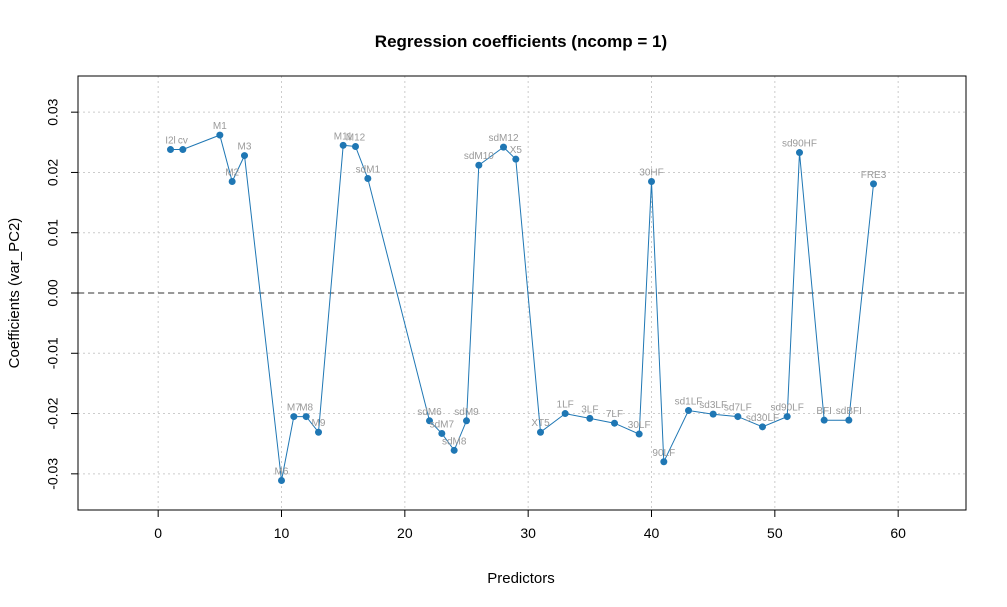  I want to click on x-tick-label: 50, so click(775, 533).